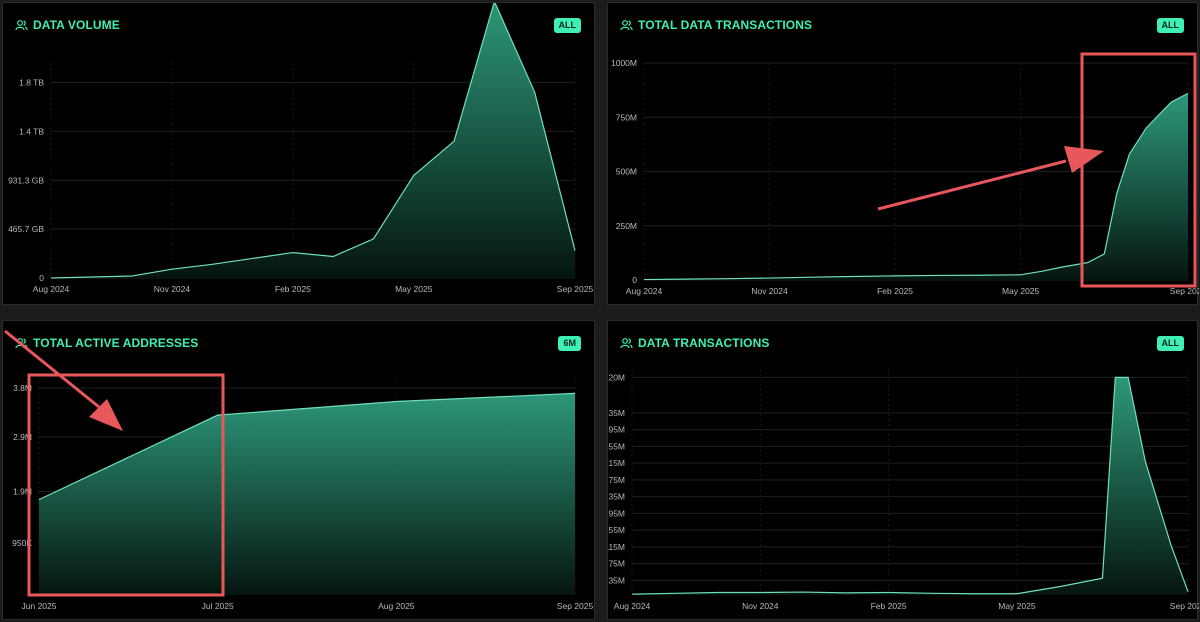 This screenshot has width=1200, height=622. Describe the element at coordinates (26, 229) in the screenshot. I see `y-tick-label: 465.7 GB` at that location.